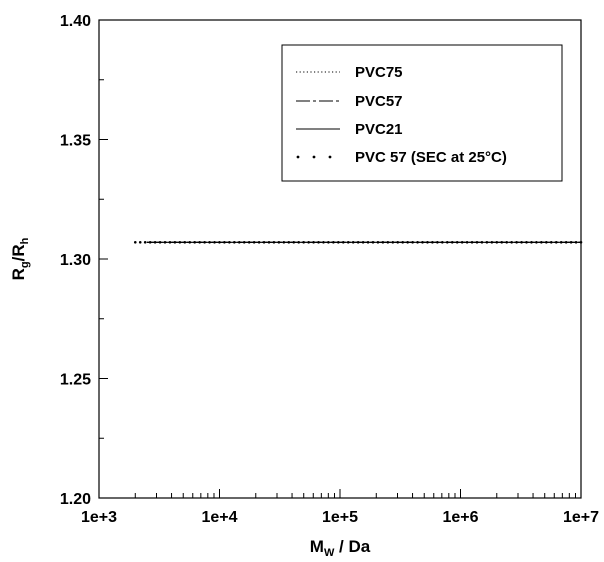 Image resolution: width=604 pixels, height=562 pixels. What do you see at coordinates (379, 129) in the screenshot?
I see `legend-label: PVC21` at bounding box center [379, 129].